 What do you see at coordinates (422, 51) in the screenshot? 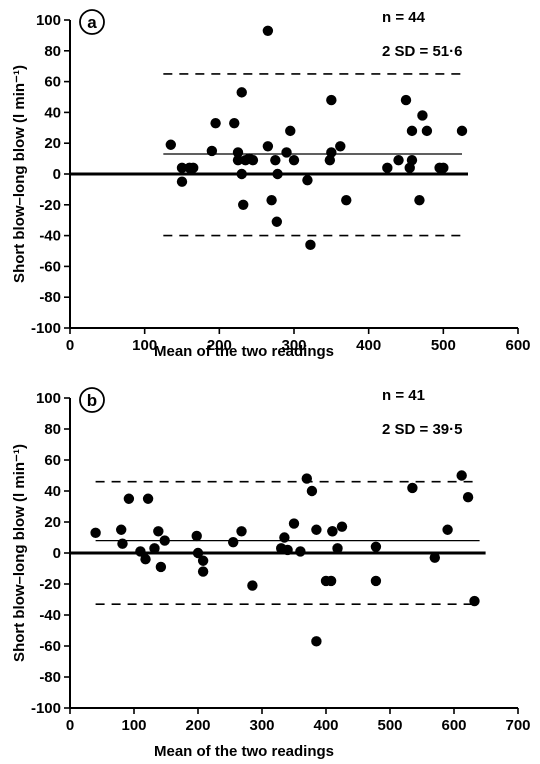
I see `sd-annotation: 2 SD = 51·6` at bounding box center [422, 51].